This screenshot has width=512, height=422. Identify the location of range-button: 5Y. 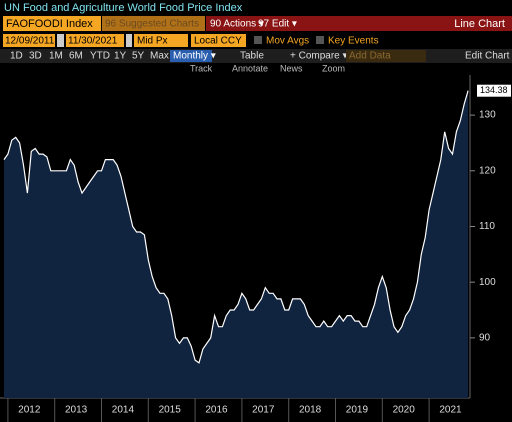
(138, 56).